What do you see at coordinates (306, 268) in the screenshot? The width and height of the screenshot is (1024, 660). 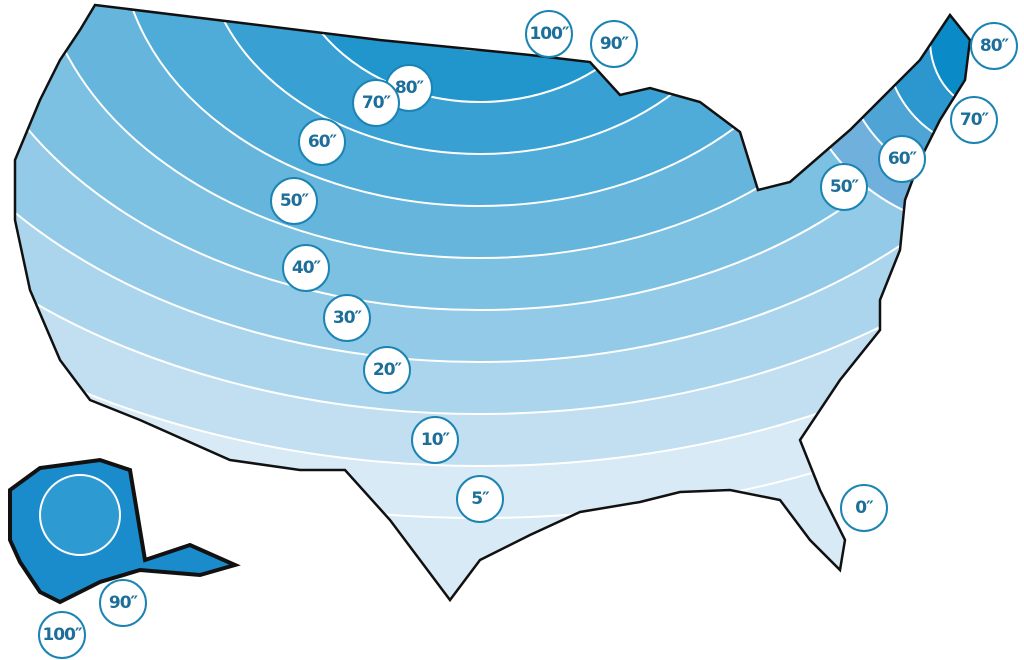 I see `contour-label: 40″` at bounding box center [306, 268].